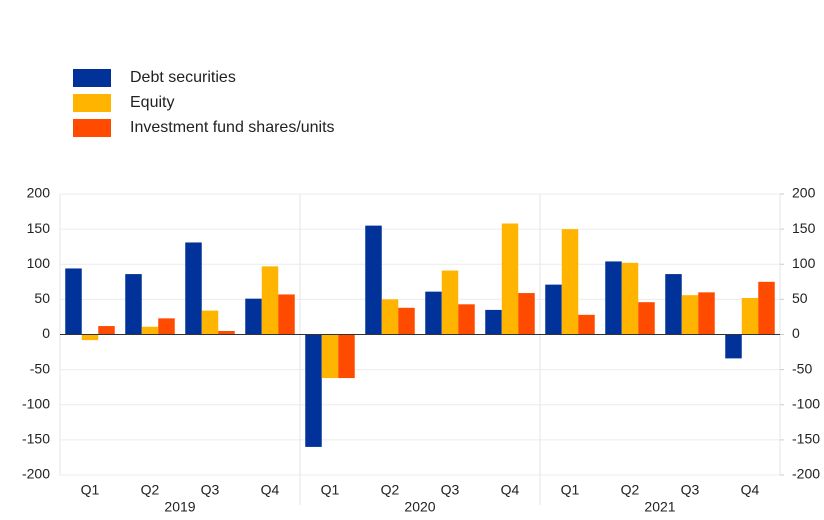 The height and width of the screenshot is (520, 824). I want to click on y-tick-label: 200, so click(39, 193).